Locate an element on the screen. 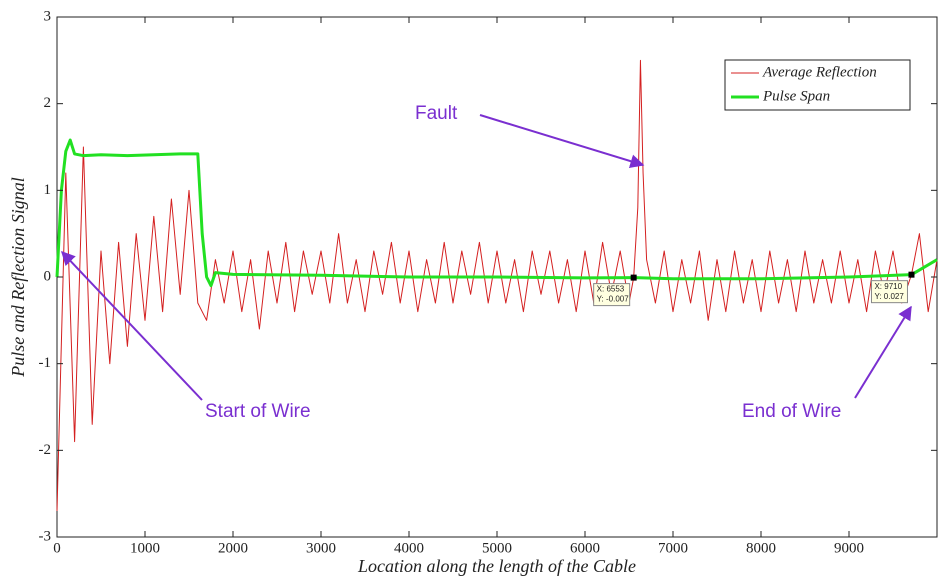 This screenshot has height=581, width=938. data-tip-label: Y: -0.007 is located at coordinates (613, 299).